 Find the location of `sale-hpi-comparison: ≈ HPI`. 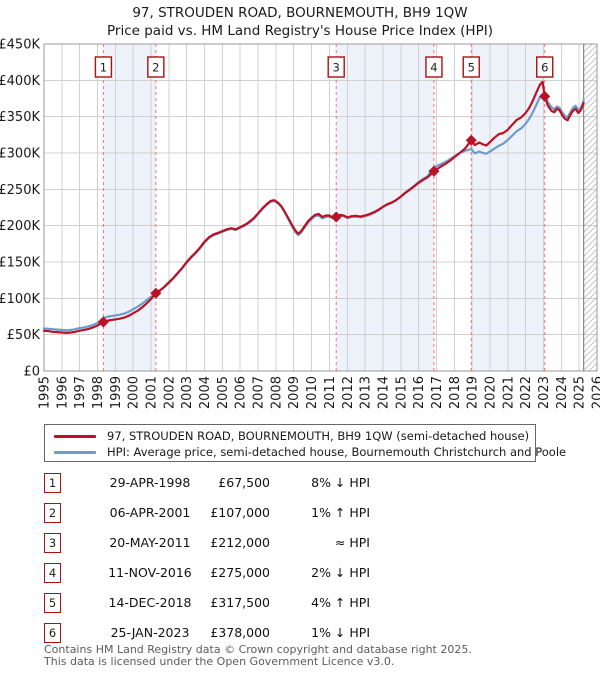

sale-hpi-comparison: ≈ HPI is located at coordinates (352, 542).